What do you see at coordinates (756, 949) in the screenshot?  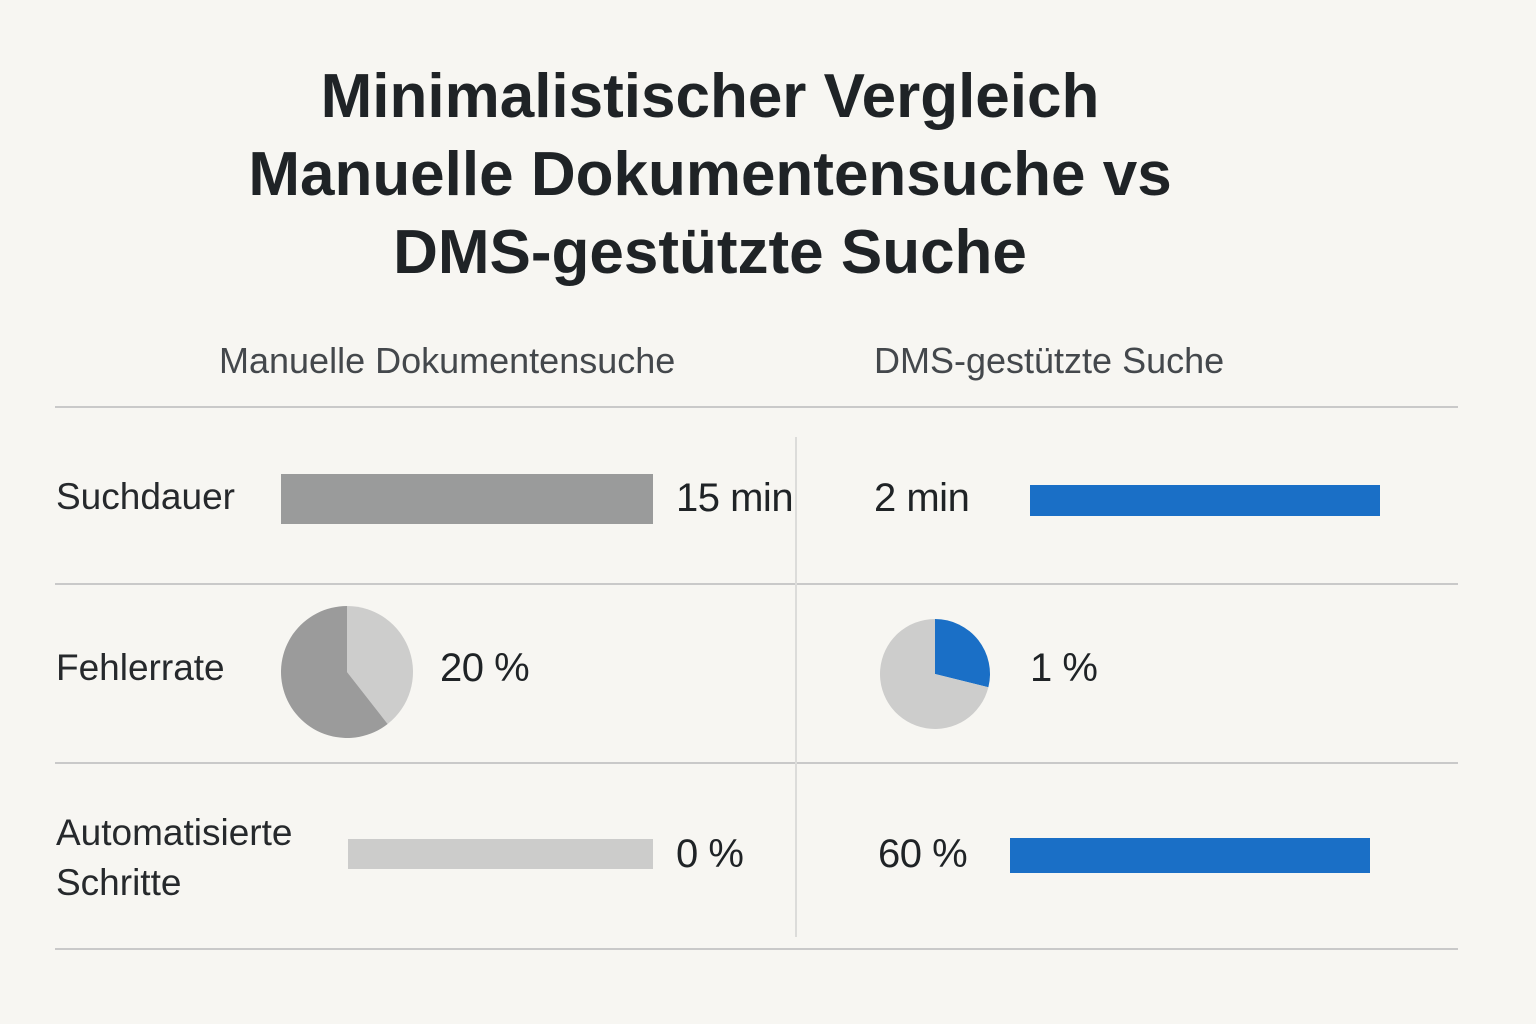 I see `table-bottom-divider` at bounding box center [756, 949].